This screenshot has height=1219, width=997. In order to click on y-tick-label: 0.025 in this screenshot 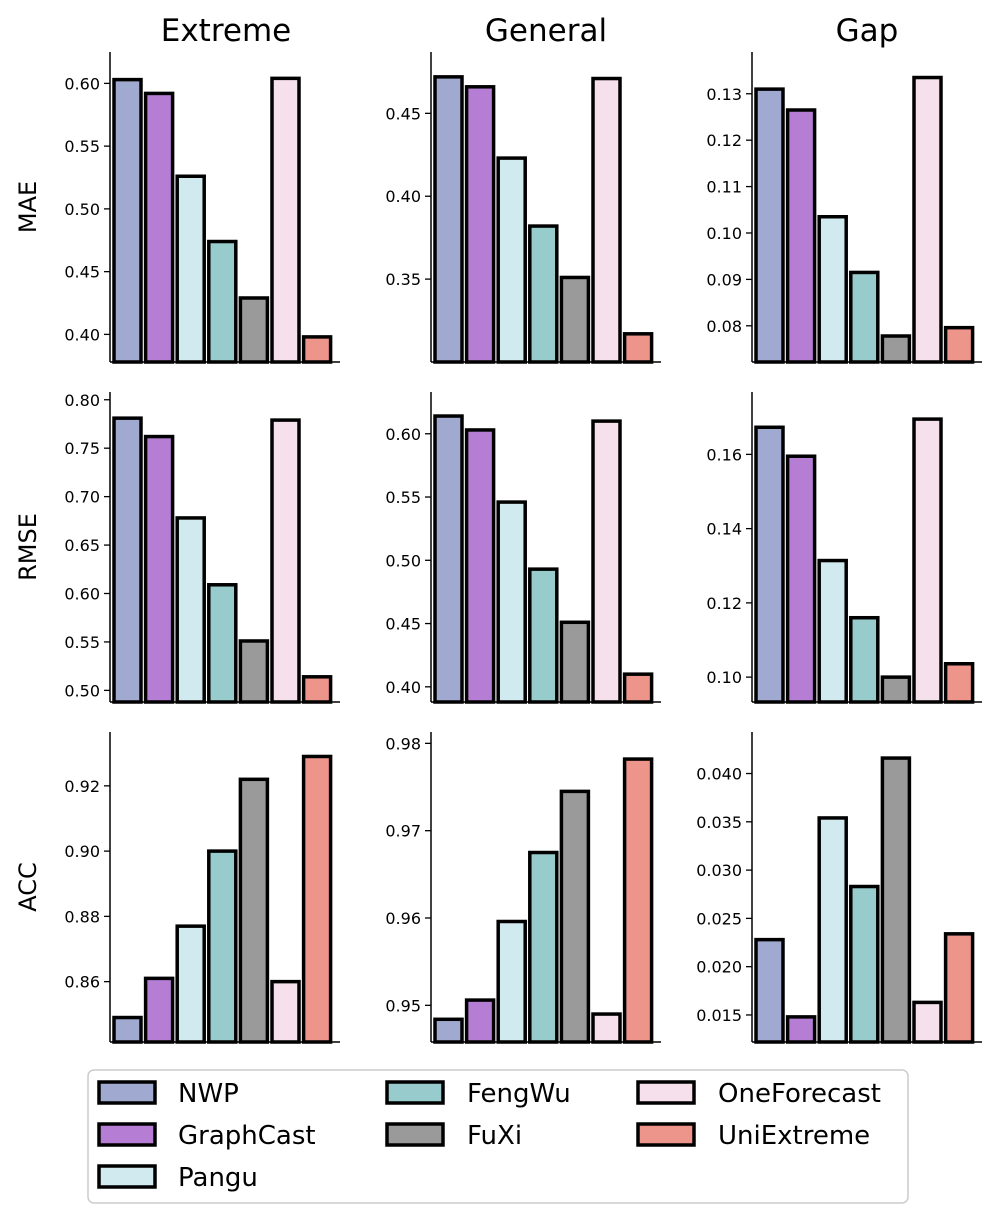, I will do `click(719, 918)`.